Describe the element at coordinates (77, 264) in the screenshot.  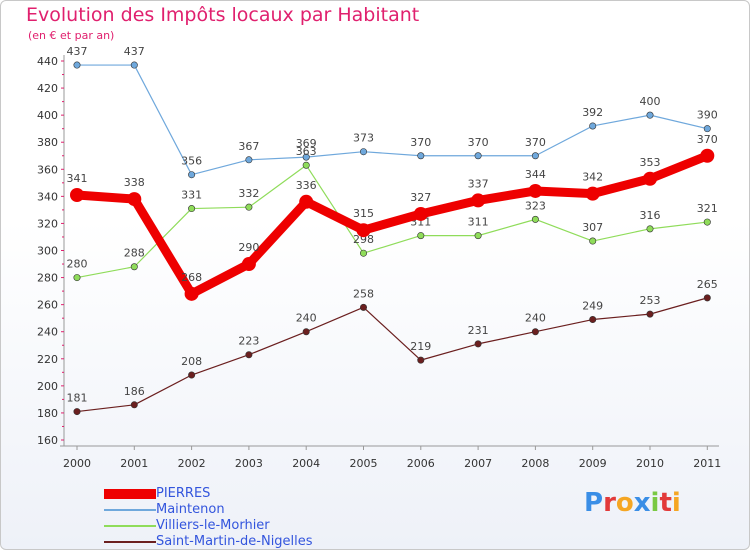
I see `data-label-villiers-le-morhier: 280` at that location.